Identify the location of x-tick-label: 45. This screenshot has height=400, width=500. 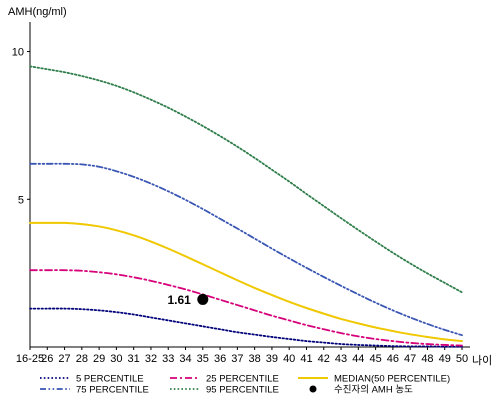
(375, 359).